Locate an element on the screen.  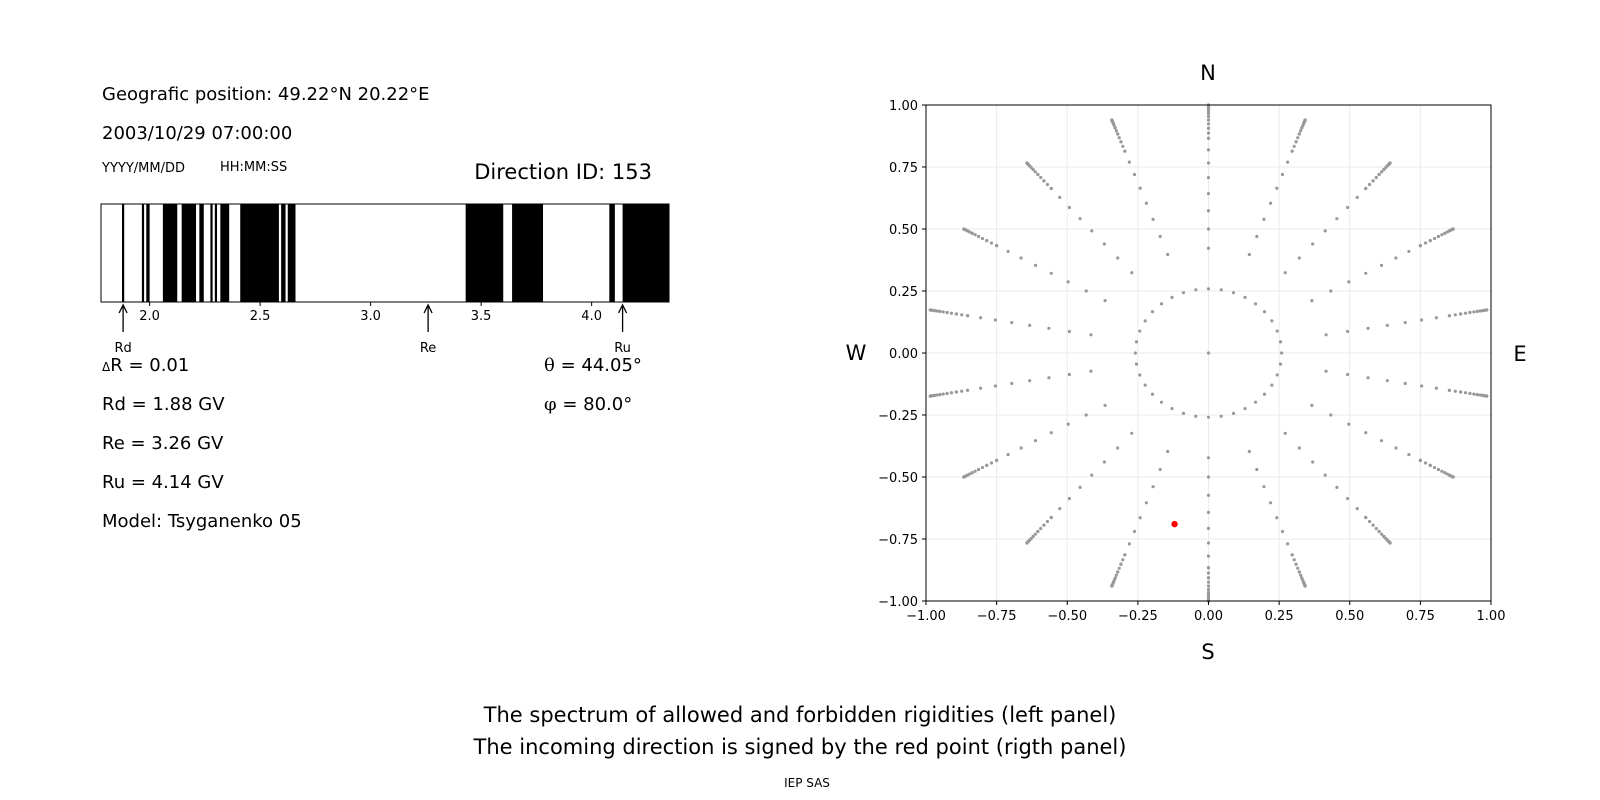
south-label: S is located at coordinates (1207, 652).